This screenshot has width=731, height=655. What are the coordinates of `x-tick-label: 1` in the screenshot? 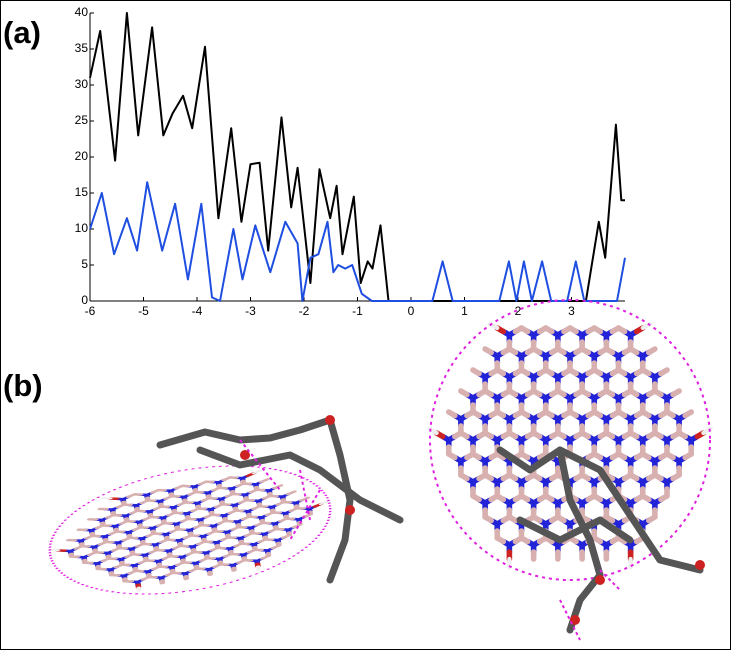 It's located at (464, 311).